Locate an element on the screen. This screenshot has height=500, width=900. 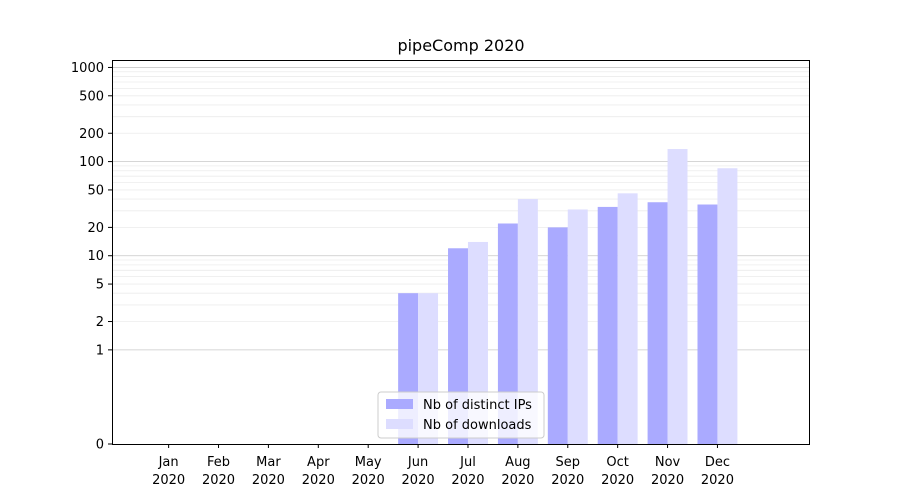
y-tick-label: 50 is located at coordinates (95, 190).